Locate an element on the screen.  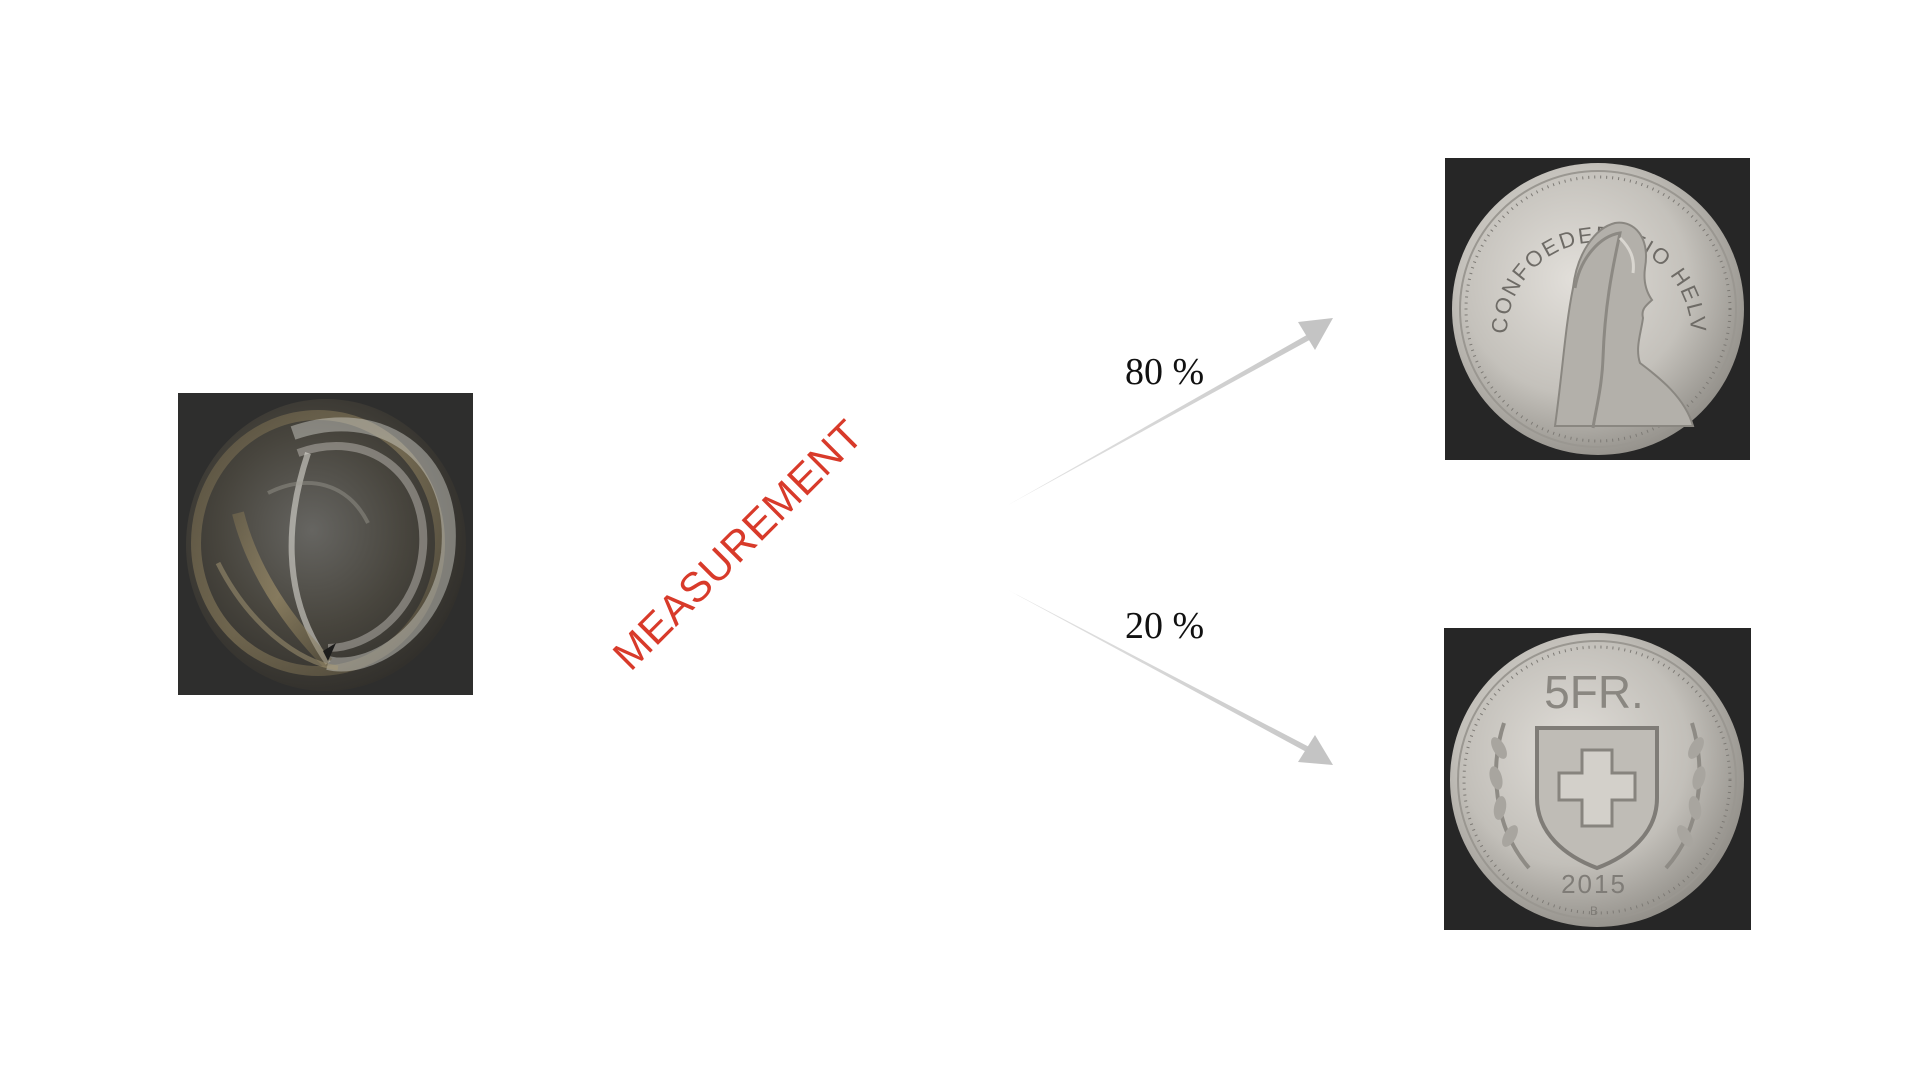
arrow-to-heads is located at coordinates (1170, 411).